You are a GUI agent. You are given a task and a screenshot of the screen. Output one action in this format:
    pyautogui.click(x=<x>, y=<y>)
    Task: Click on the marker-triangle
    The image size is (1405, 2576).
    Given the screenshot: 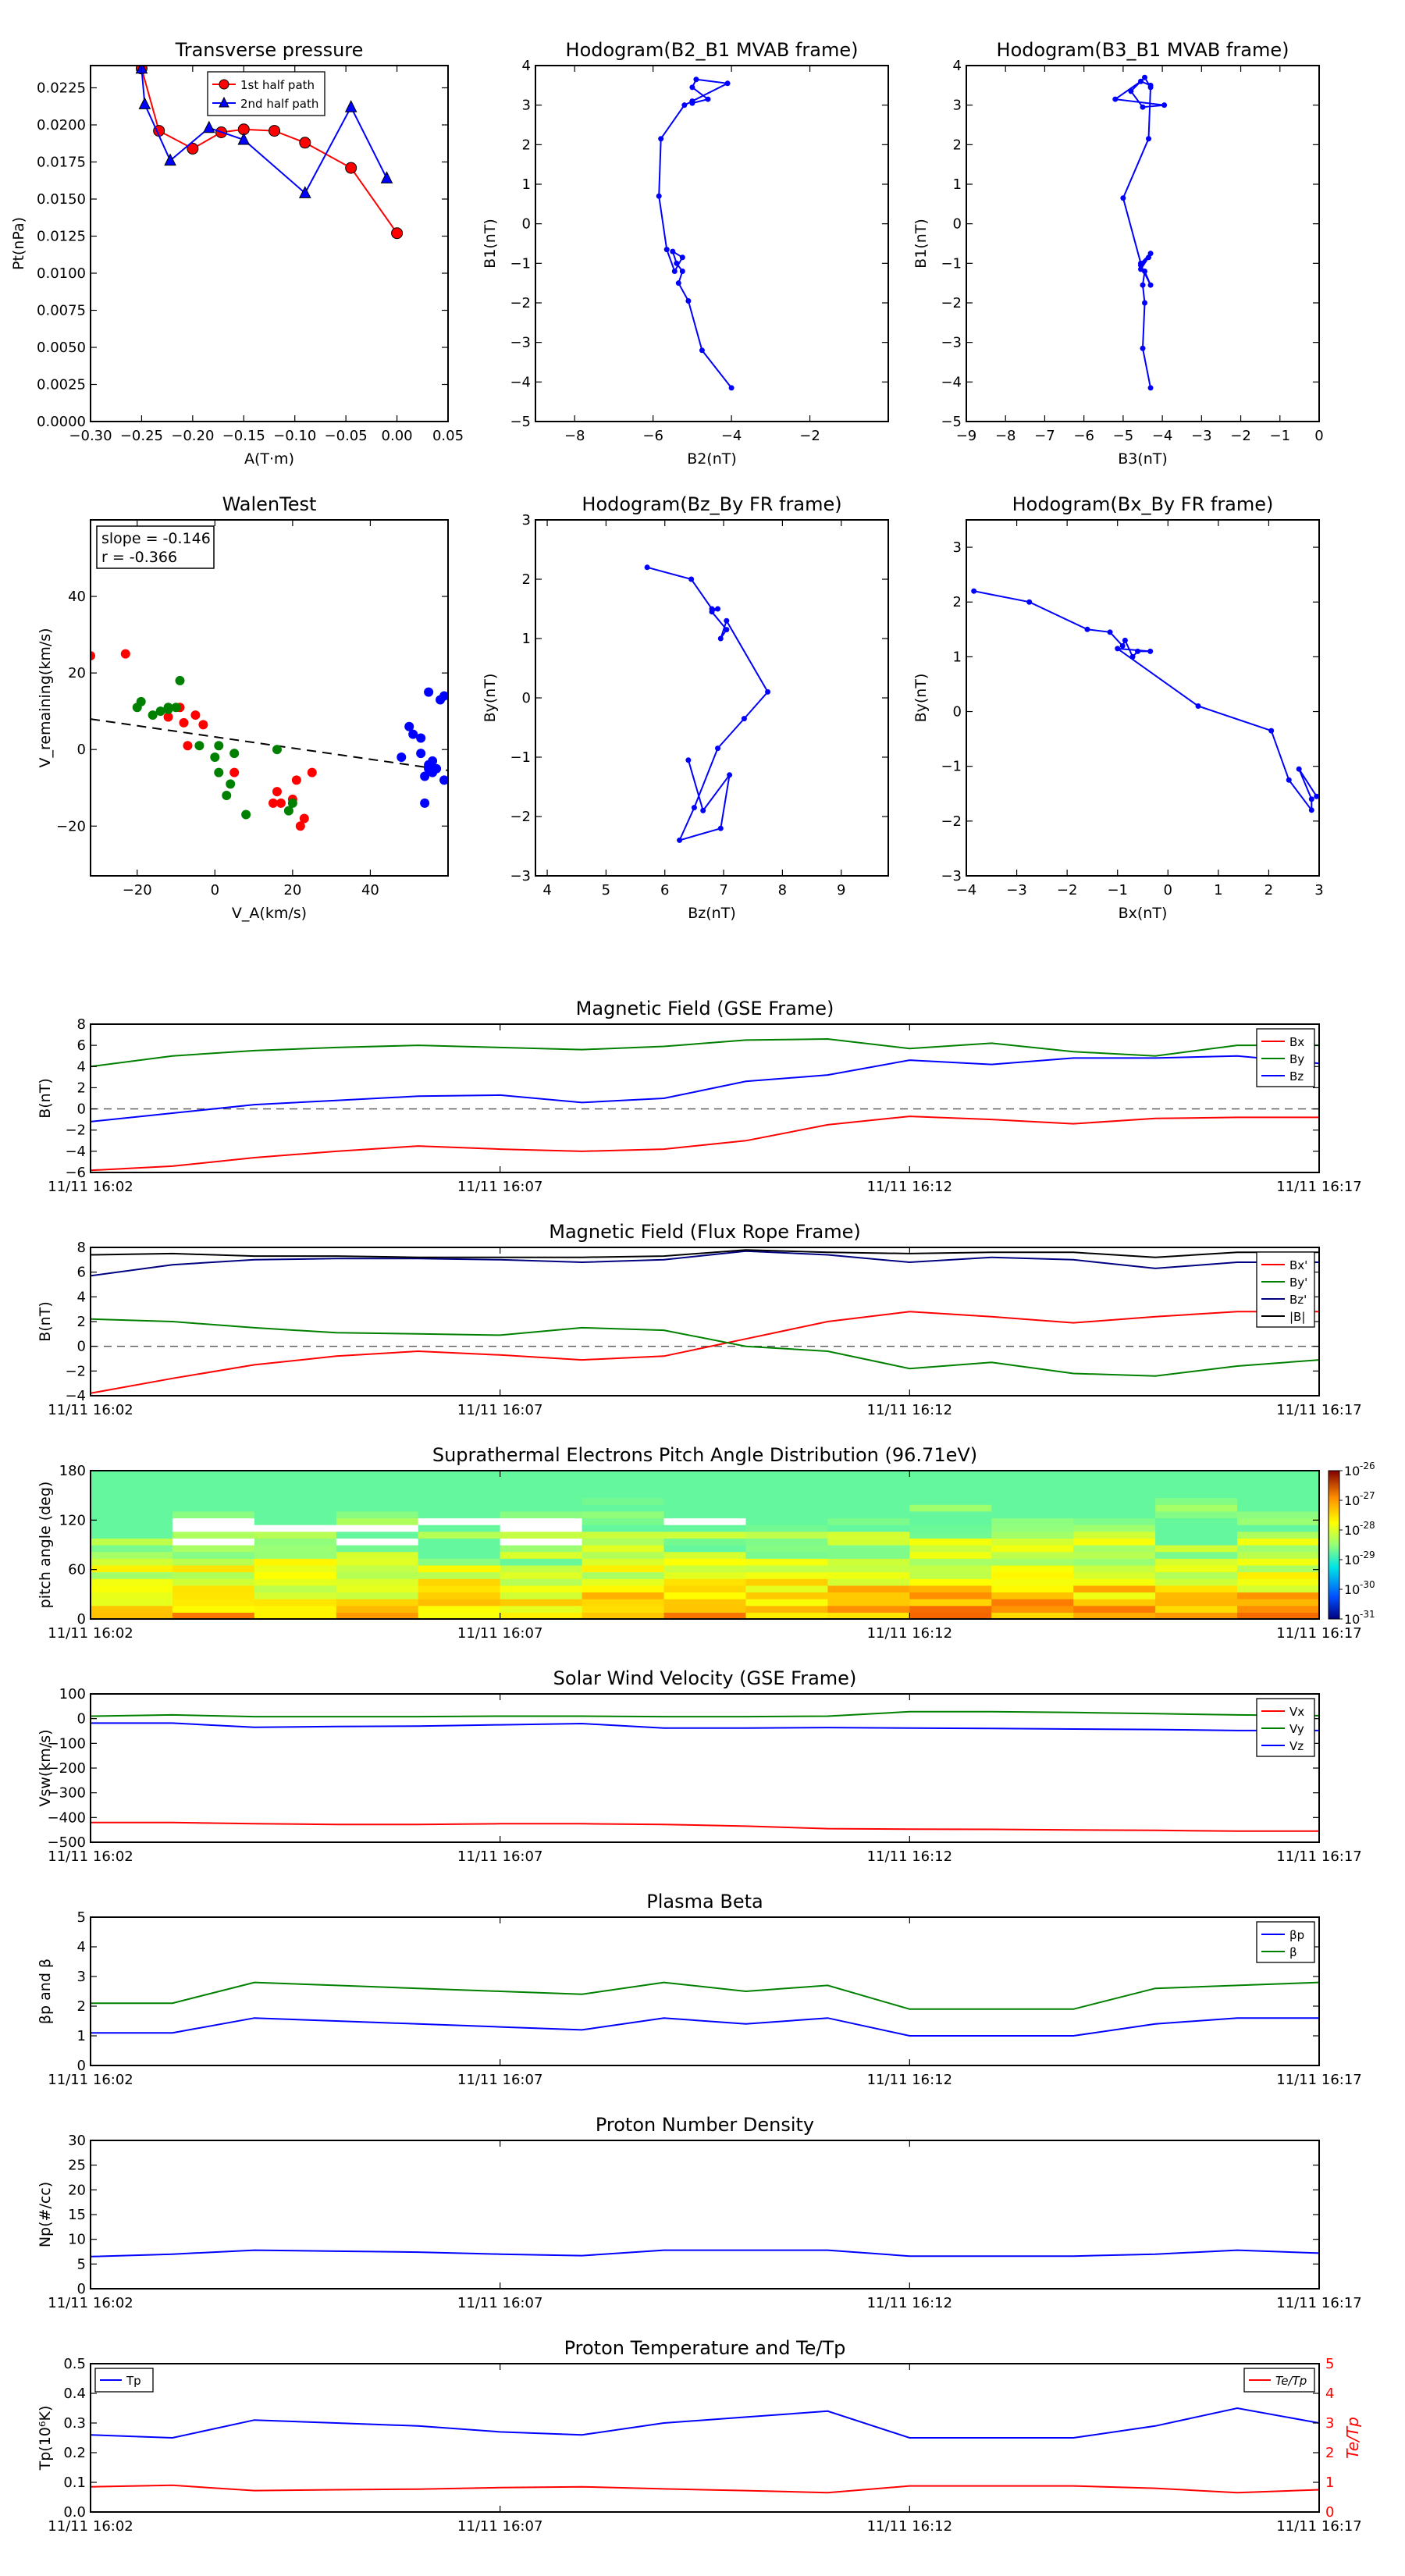 What is the action you would take?
    pyautogui.click(x=144, y=103)
    